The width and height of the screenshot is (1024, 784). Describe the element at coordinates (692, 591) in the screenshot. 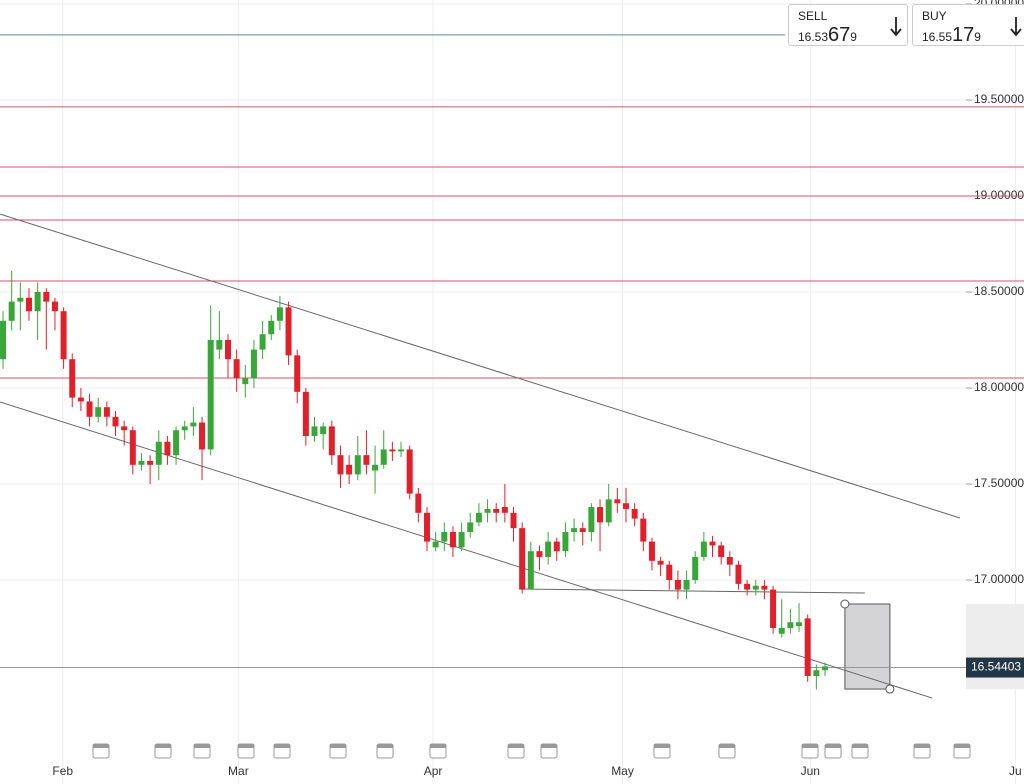

I see `trend-line` at that location.